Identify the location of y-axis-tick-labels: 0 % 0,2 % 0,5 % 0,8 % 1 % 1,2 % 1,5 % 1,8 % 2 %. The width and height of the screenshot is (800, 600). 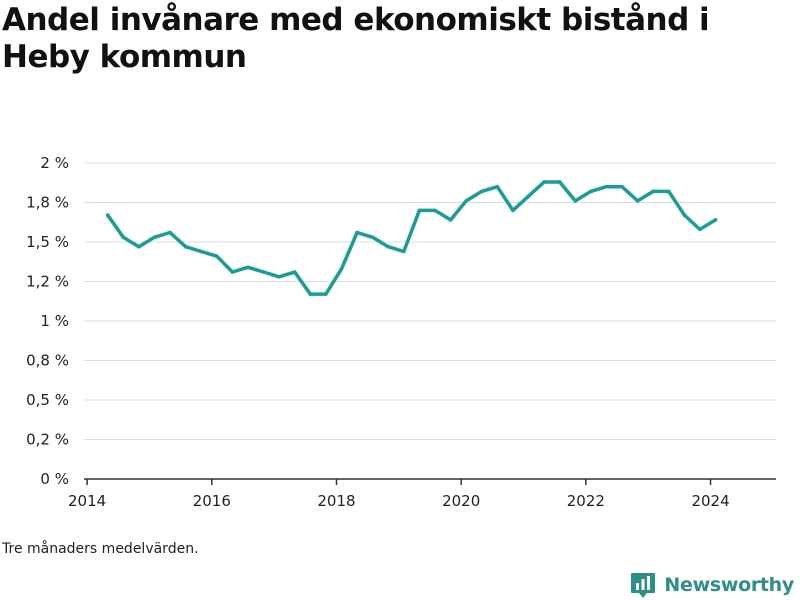
(47, 321).